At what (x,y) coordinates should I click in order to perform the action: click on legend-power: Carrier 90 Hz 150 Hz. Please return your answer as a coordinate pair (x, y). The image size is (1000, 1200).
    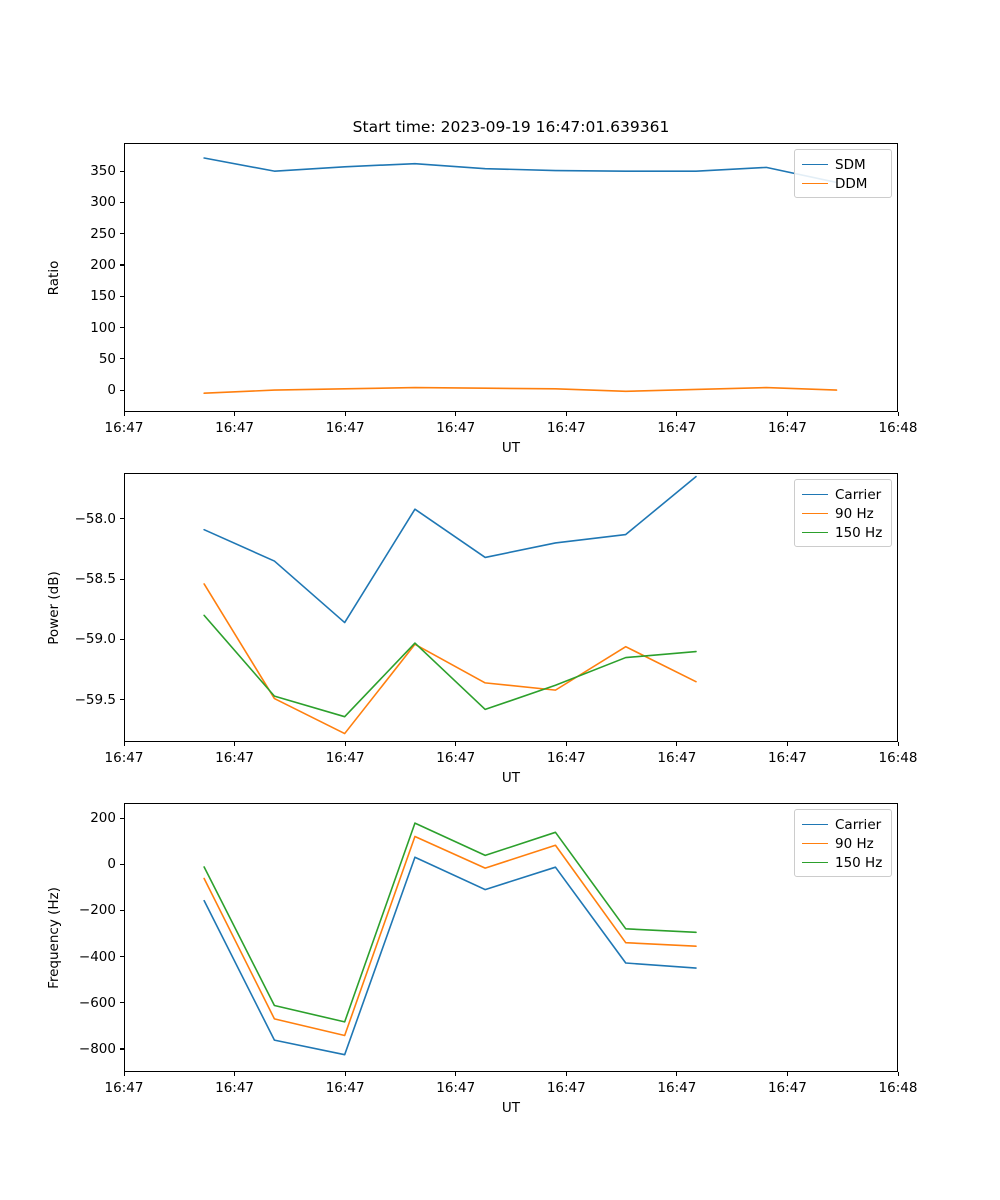
    Looking at the image, I should click on (843, 513).